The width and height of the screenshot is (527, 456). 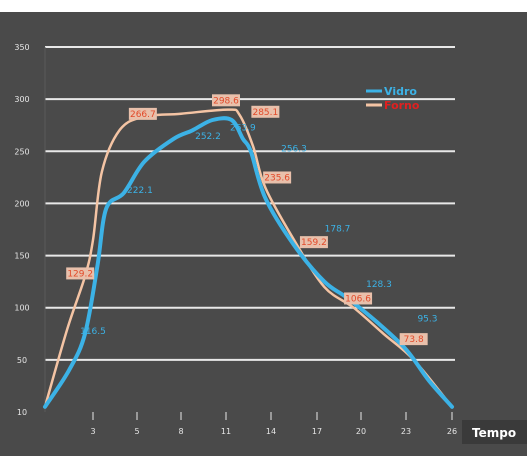 I want to click on y-tick-label: 50, so click(x=22, y=360).